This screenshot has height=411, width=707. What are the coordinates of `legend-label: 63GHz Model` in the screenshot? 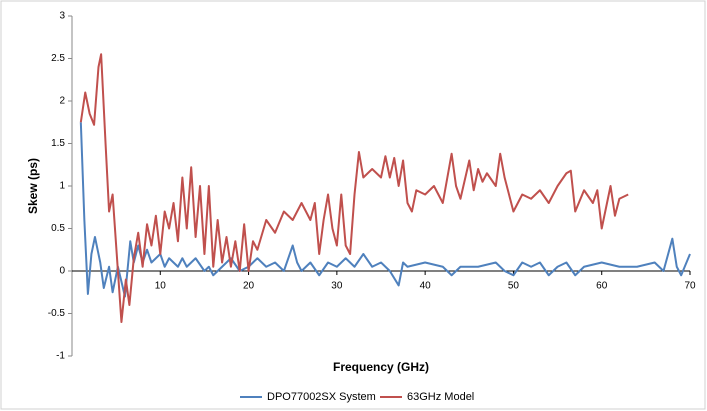 It's located at (440, 397).